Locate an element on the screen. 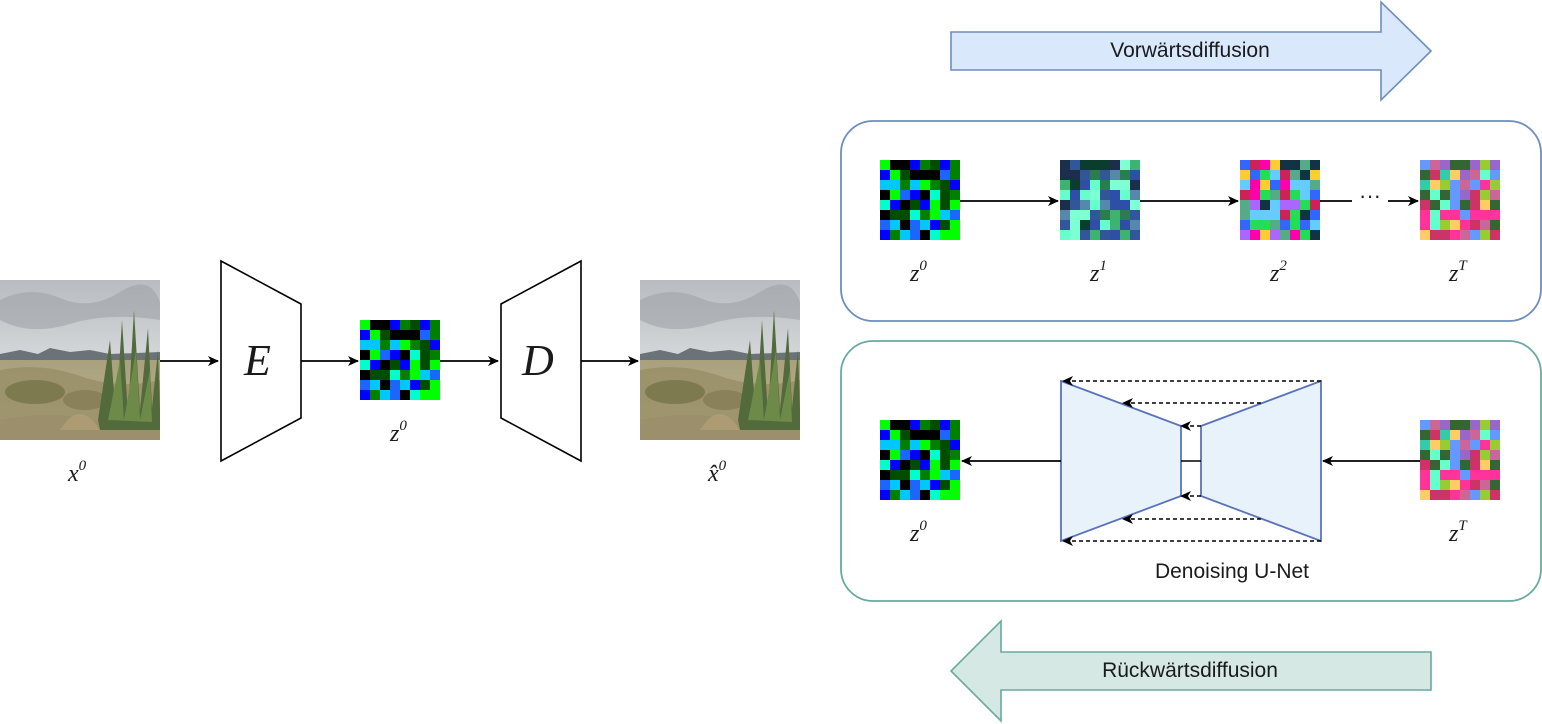 This screenshot has height=724, width=1542. output-image is located at coordinates (720, 360).